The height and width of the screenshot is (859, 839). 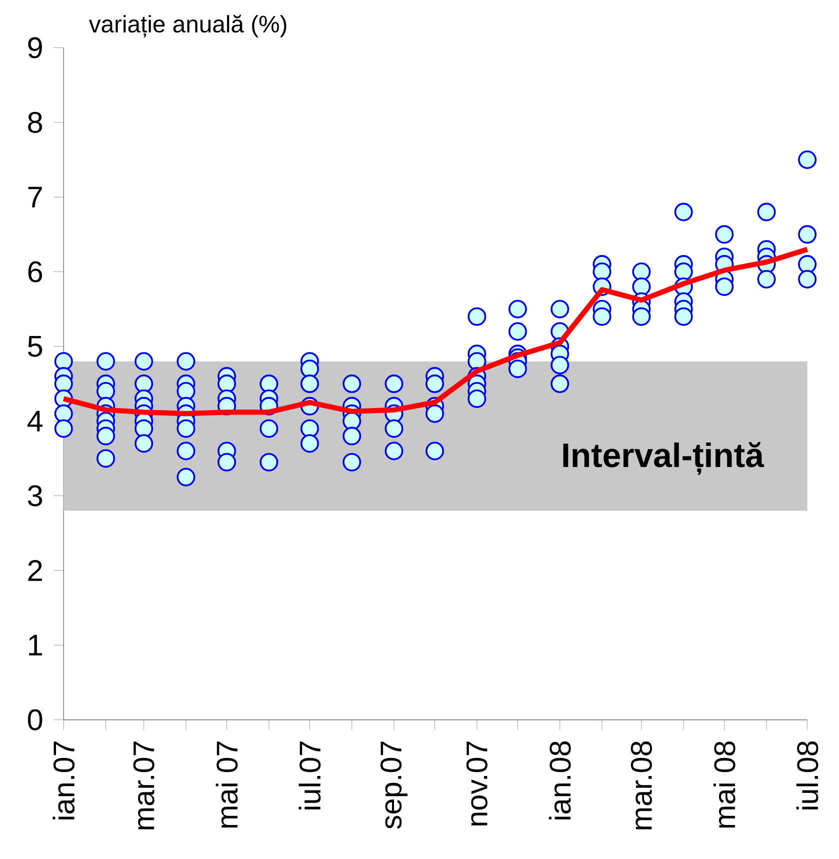 I want to click on y-axis-title: variație anuală (%), so click(x=187, y=26).